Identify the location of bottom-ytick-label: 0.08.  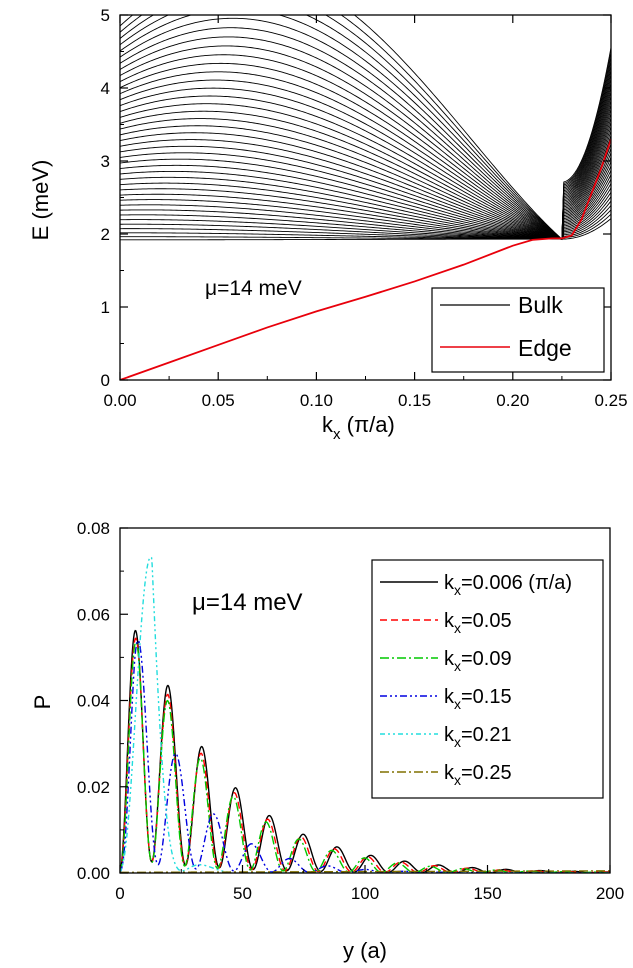
(93, 528).